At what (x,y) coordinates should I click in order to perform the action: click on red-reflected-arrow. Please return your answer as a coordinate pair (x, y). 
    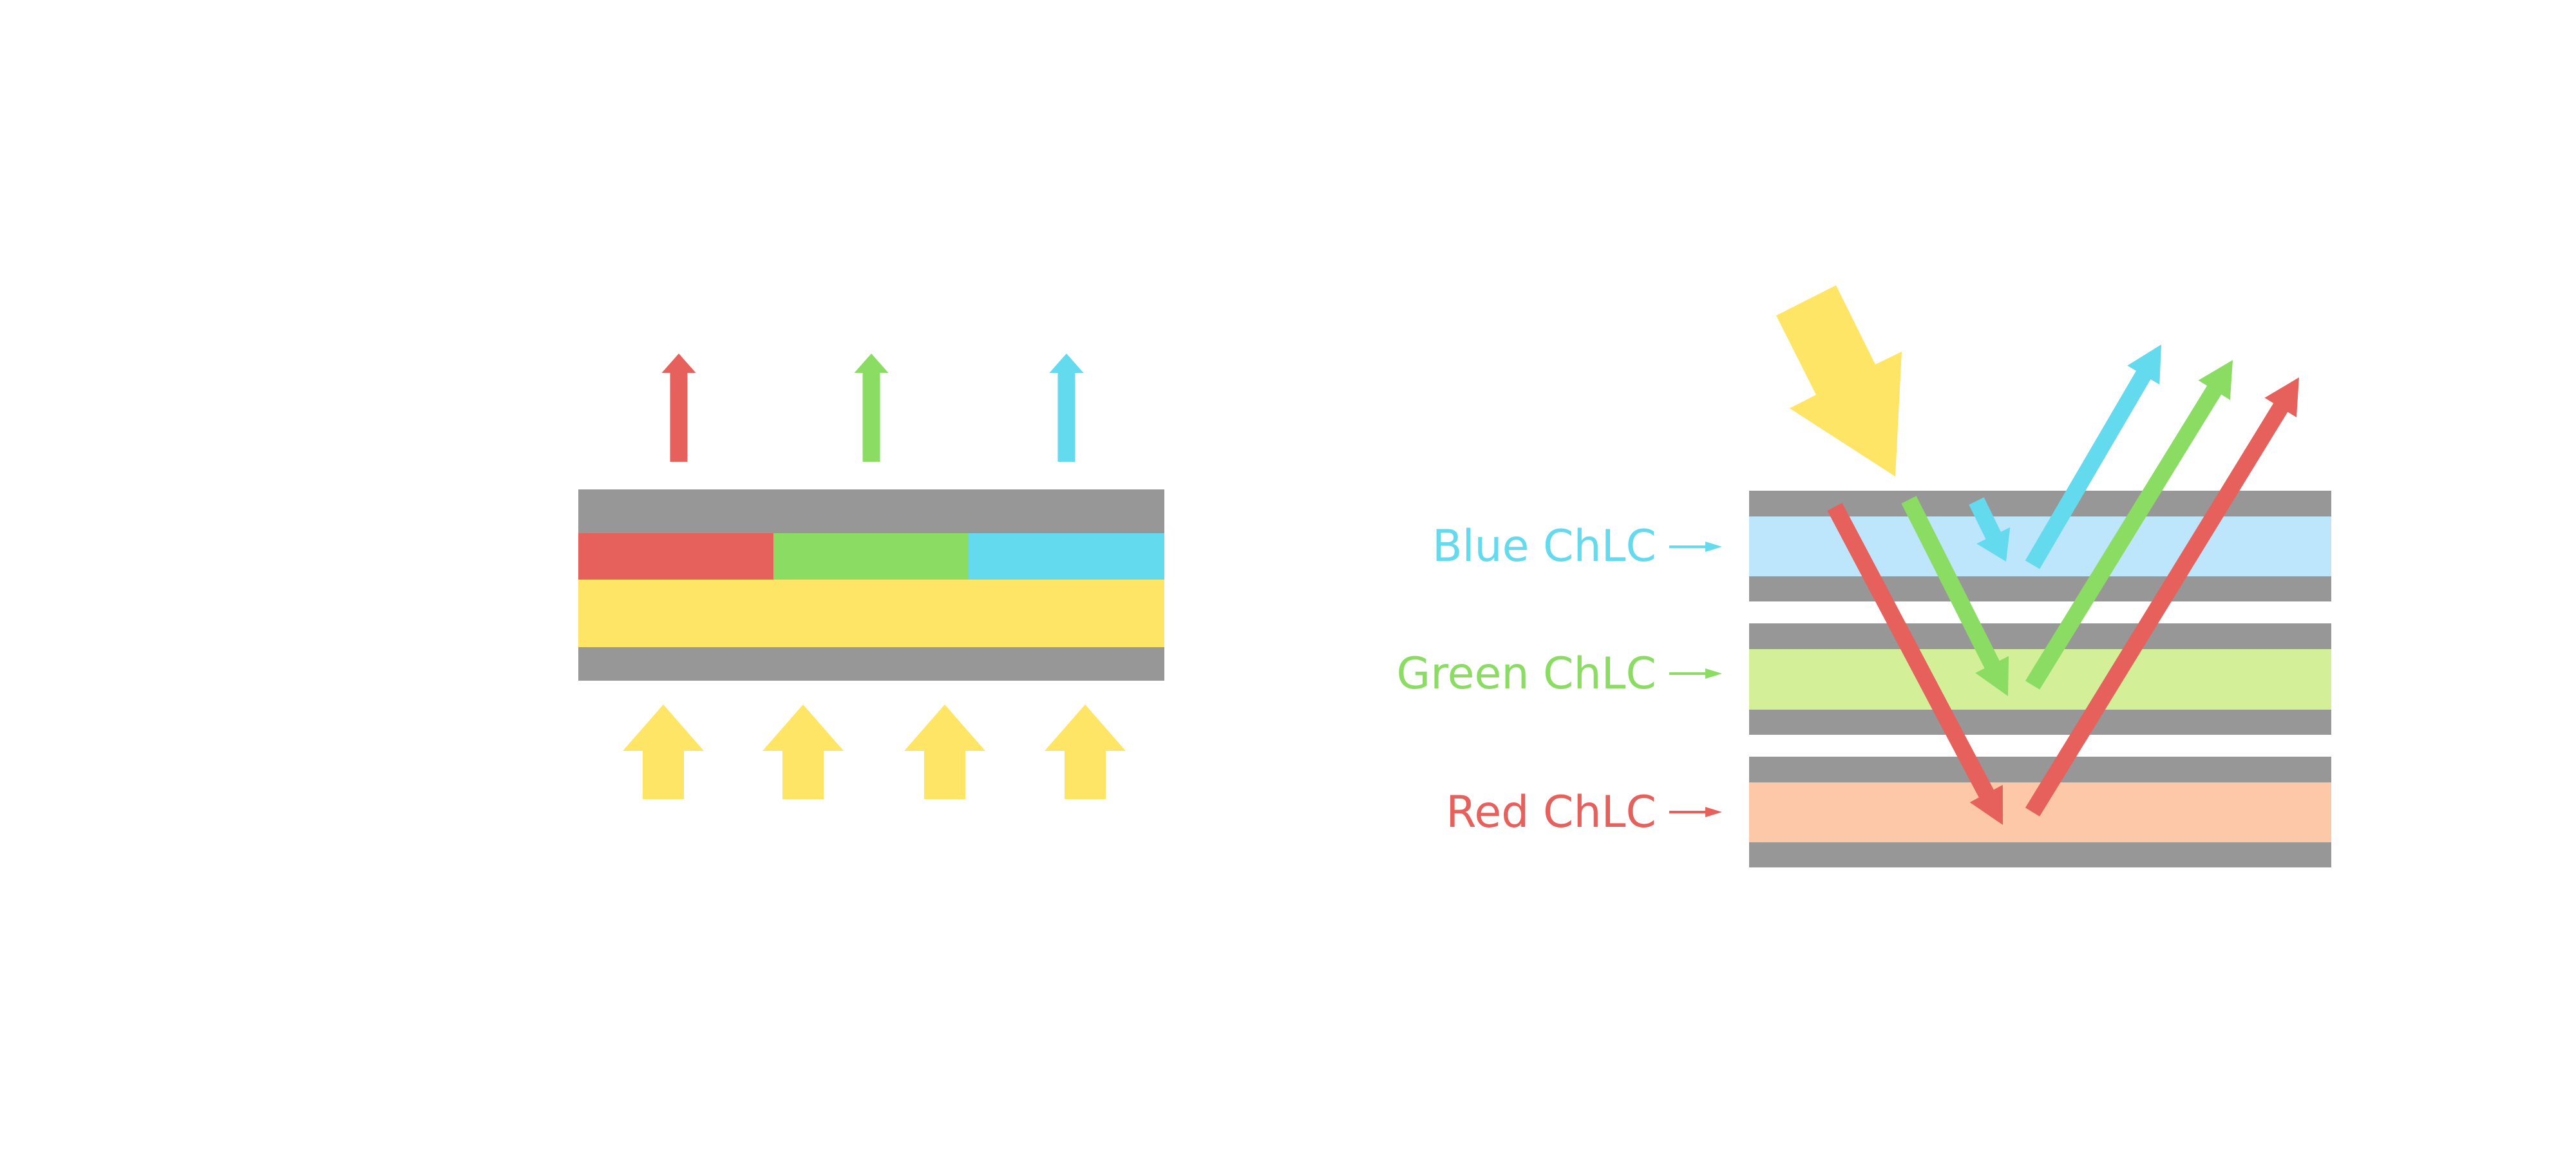
    Looking at the image, I should click on (2162, 597).